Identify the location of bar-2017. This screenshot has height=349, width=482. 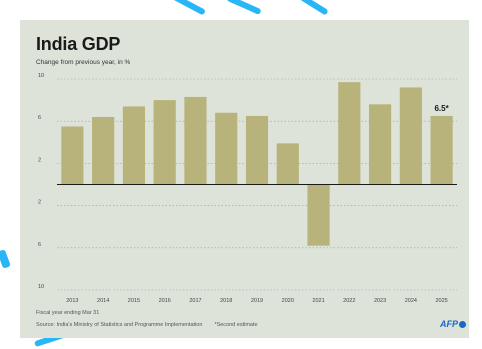
(195, 140).